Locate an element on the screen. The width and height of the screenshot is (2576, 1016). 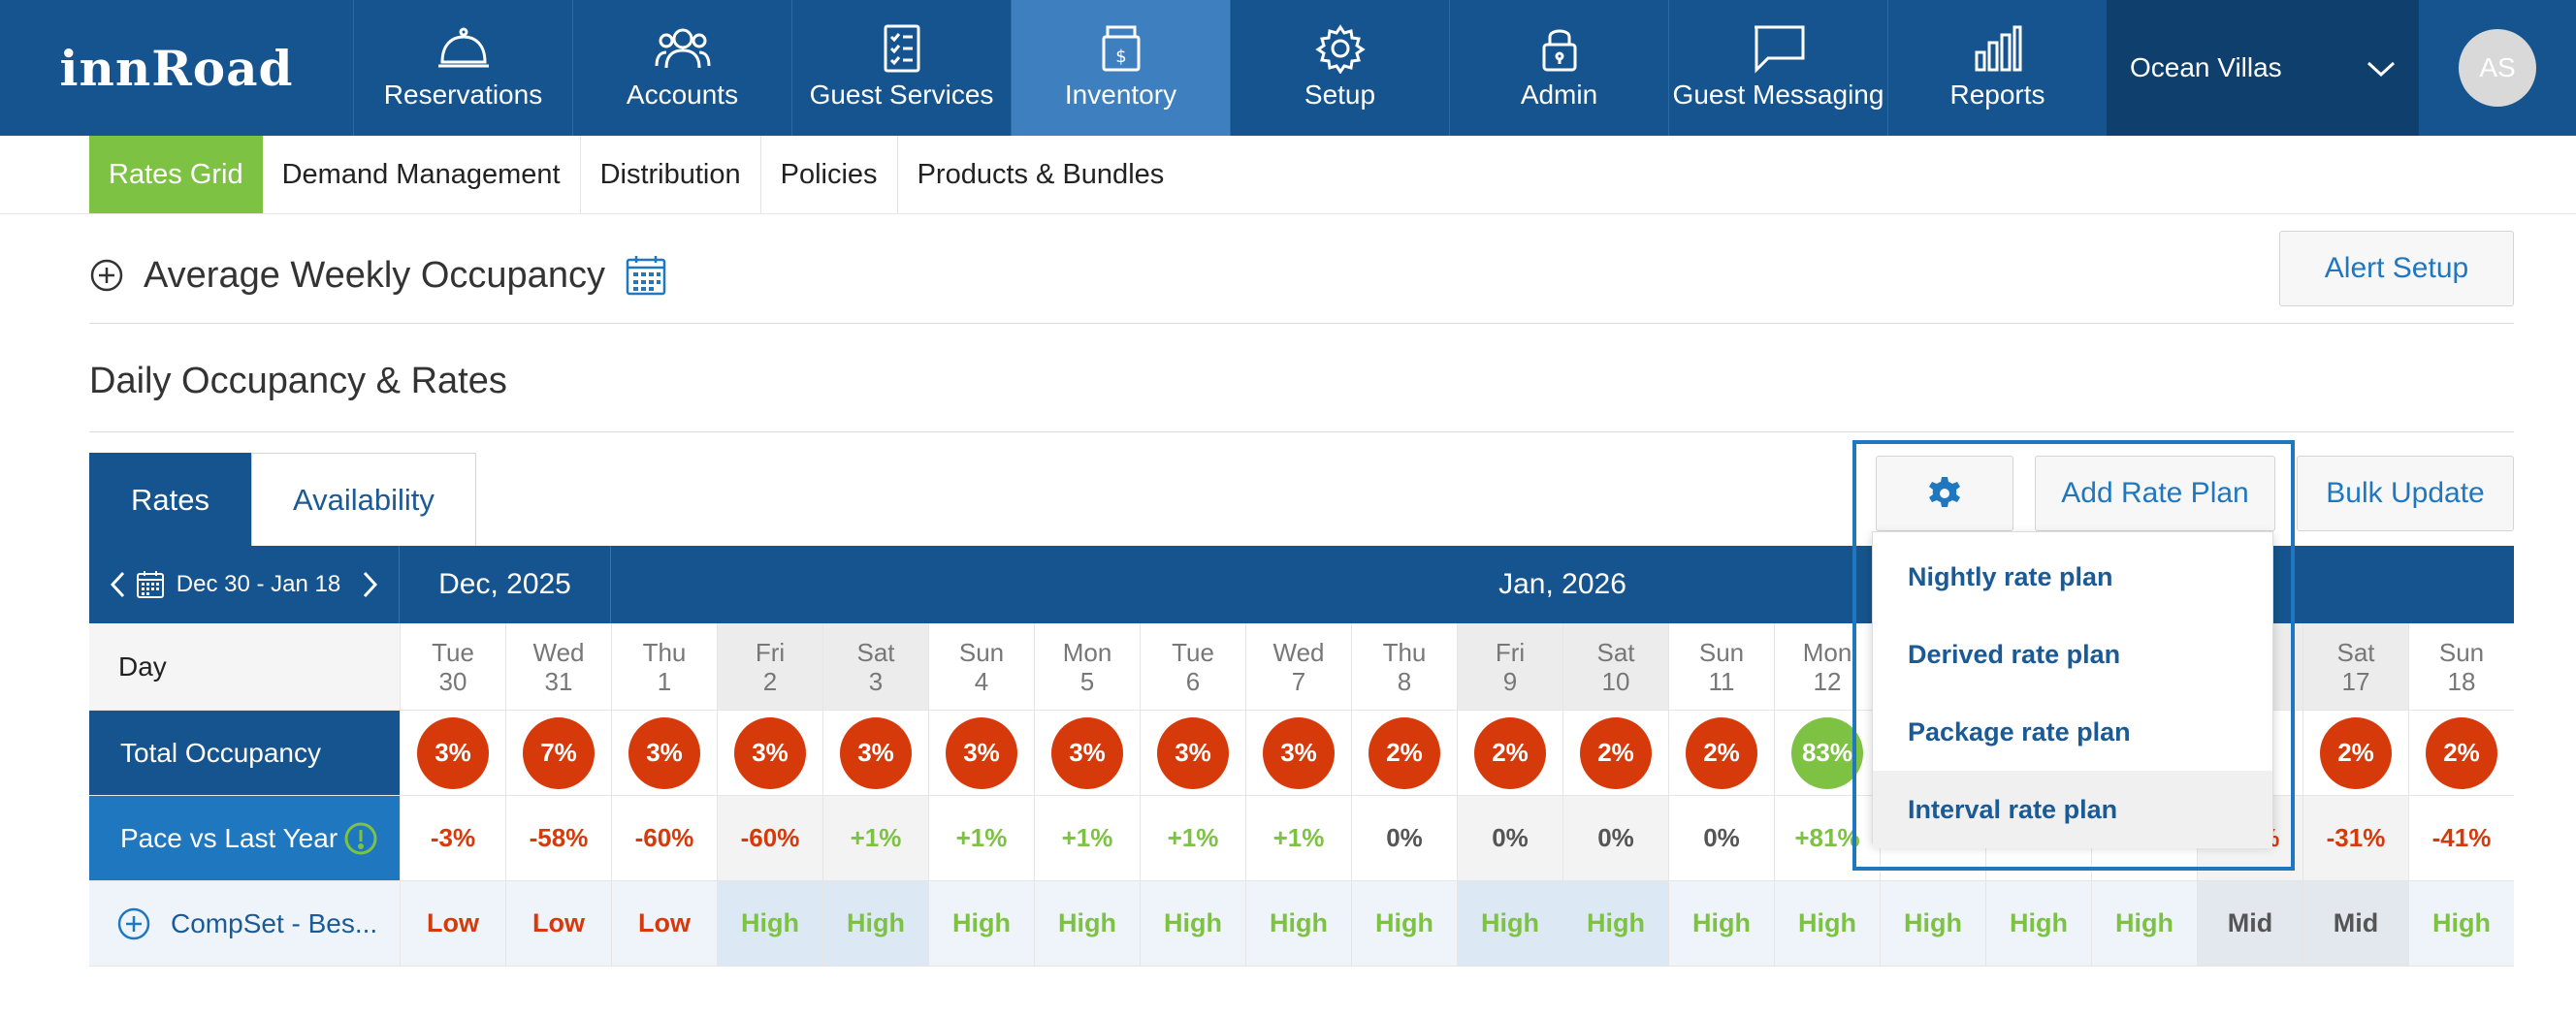
day-header-cell: Fri 9 is located at coordinates (1509, 667).